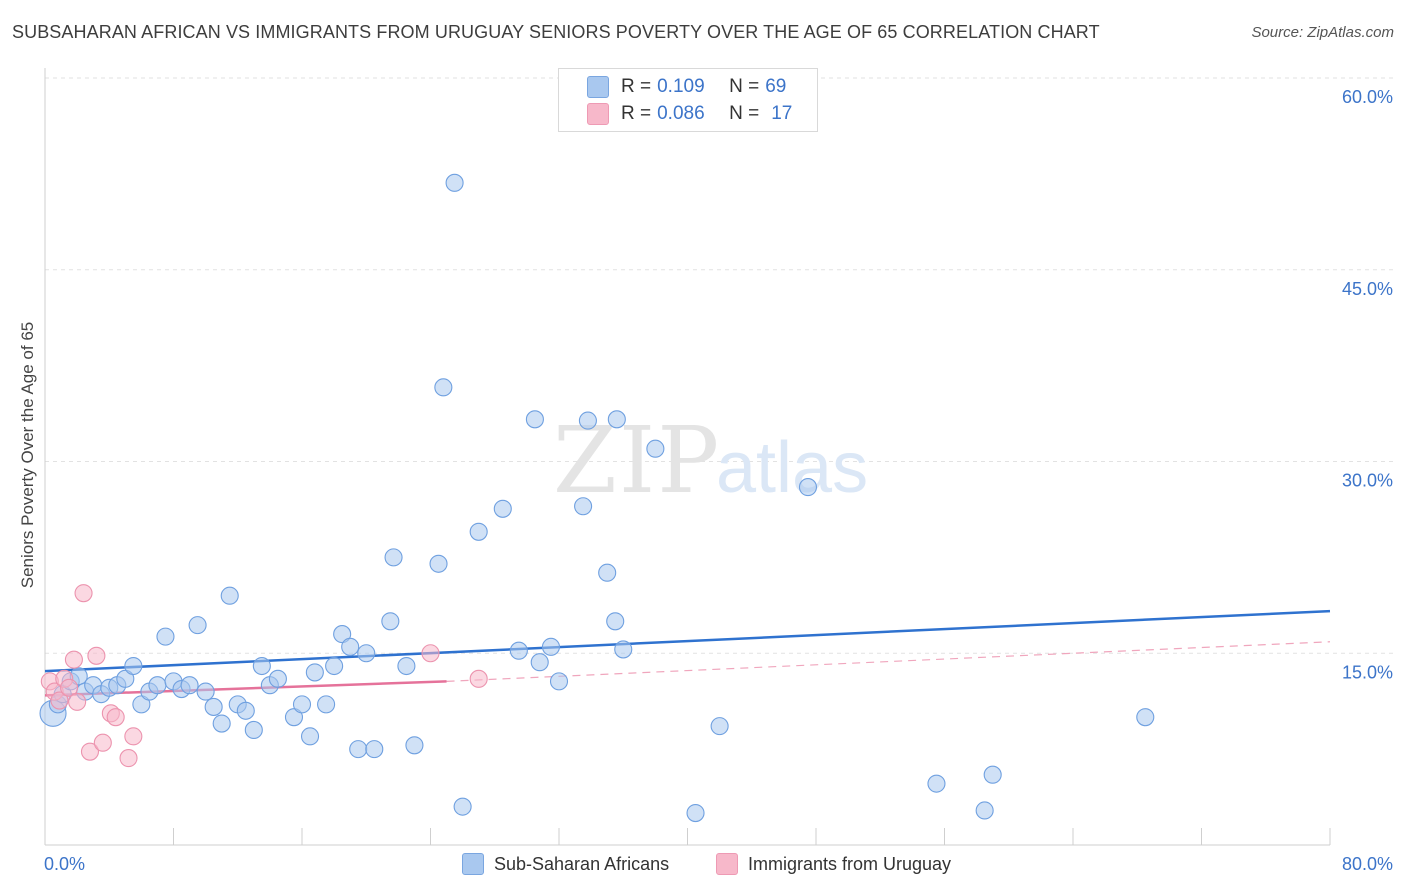 Image resolution: width=1406 pixels, height=892 pixels. What do you see at coordinates (1367, 289) in the screenshot?
I see `y-tick-label: 45.0%` at bounding box center [1367, 289].